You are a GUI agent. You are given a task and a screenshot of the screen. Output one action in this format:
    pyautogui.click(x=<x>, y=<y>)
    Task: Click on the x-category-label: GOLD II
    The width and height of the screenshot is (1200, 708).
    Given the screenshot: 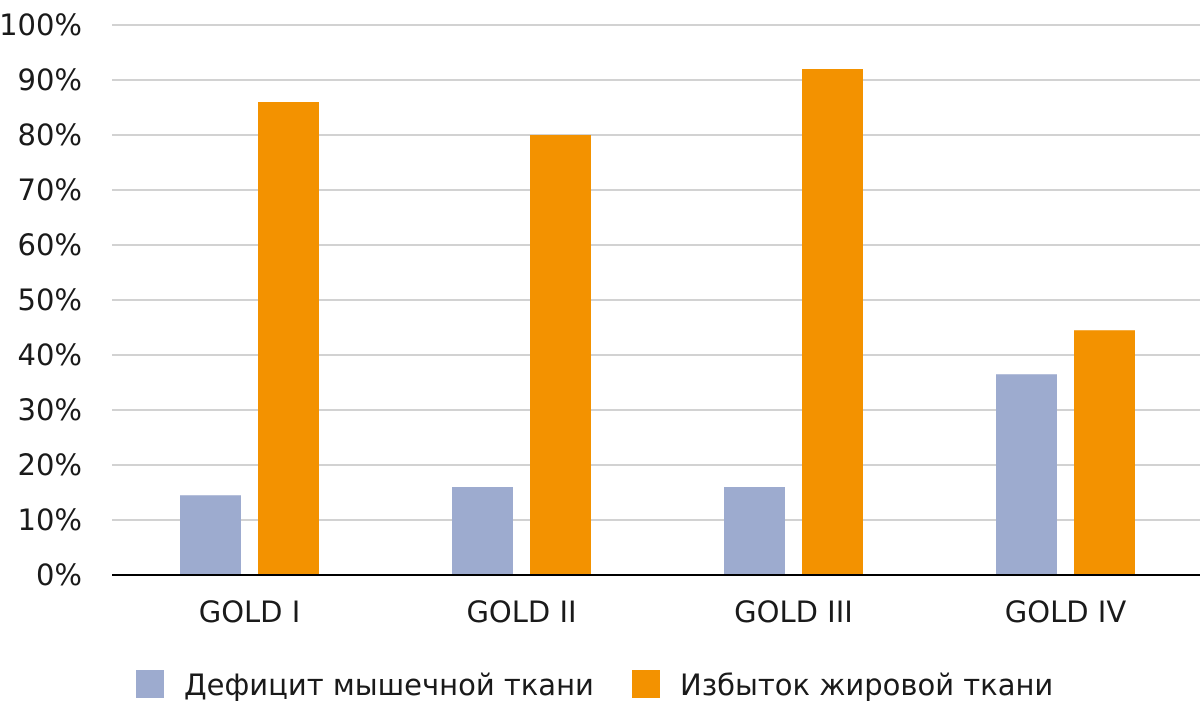 What is the action you would take?
    pyautogui.click(x=521, y=612)
    